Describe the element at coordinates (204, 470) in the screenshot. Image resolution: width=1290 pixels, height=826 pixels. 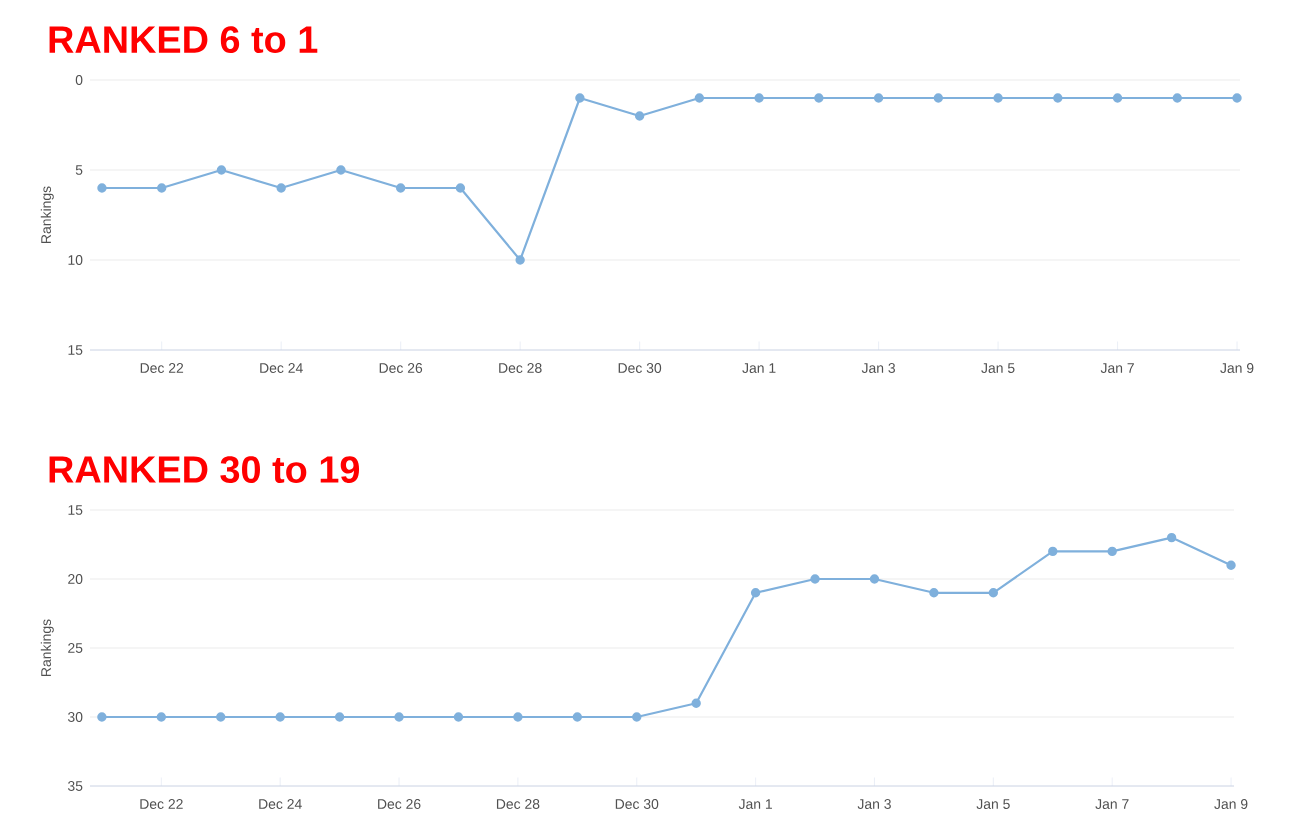
I see `chart-title: RANKED 30 to 19` at that location.